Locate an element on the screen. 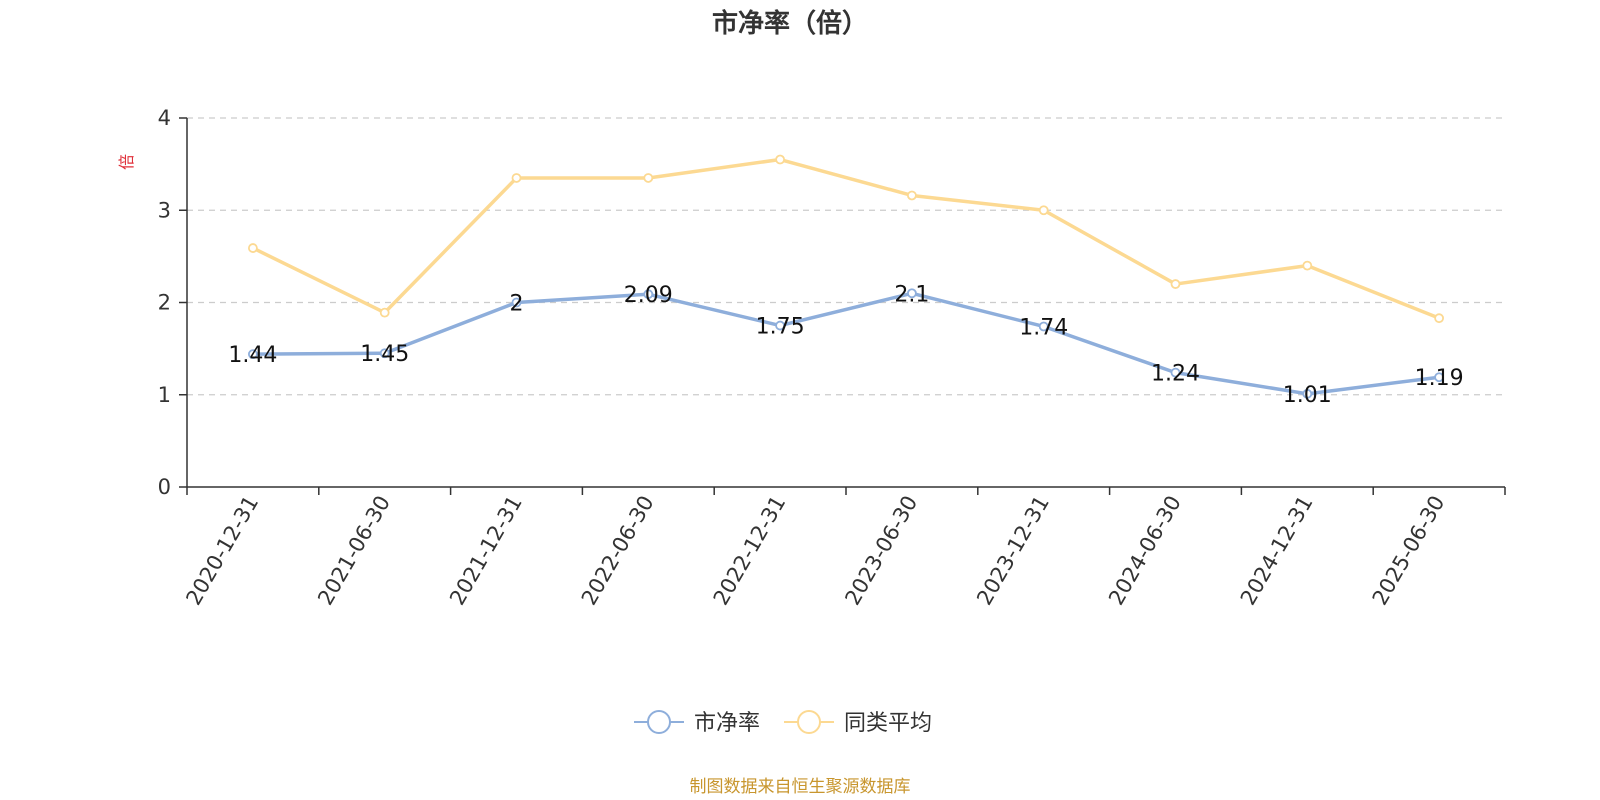 Image resolution: width=1600 pixels, height=800 pixels. y-tick-label: 4 is located at coordinates (164, 118).